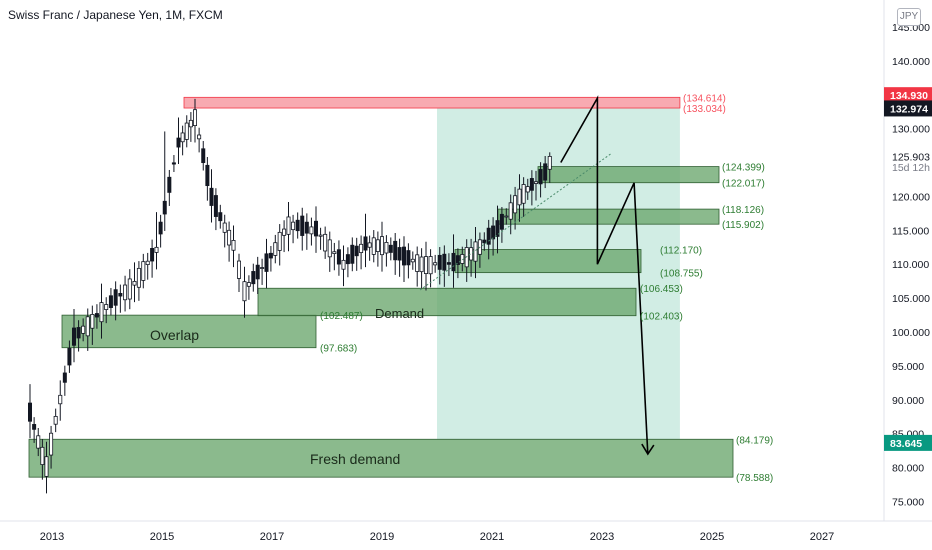 This screenshot has height=550, width=932. What do you see at coordinates (910, 231) in the screenshot?
I see `price-tick-label: 115.000` at bounding box center [910, 231].